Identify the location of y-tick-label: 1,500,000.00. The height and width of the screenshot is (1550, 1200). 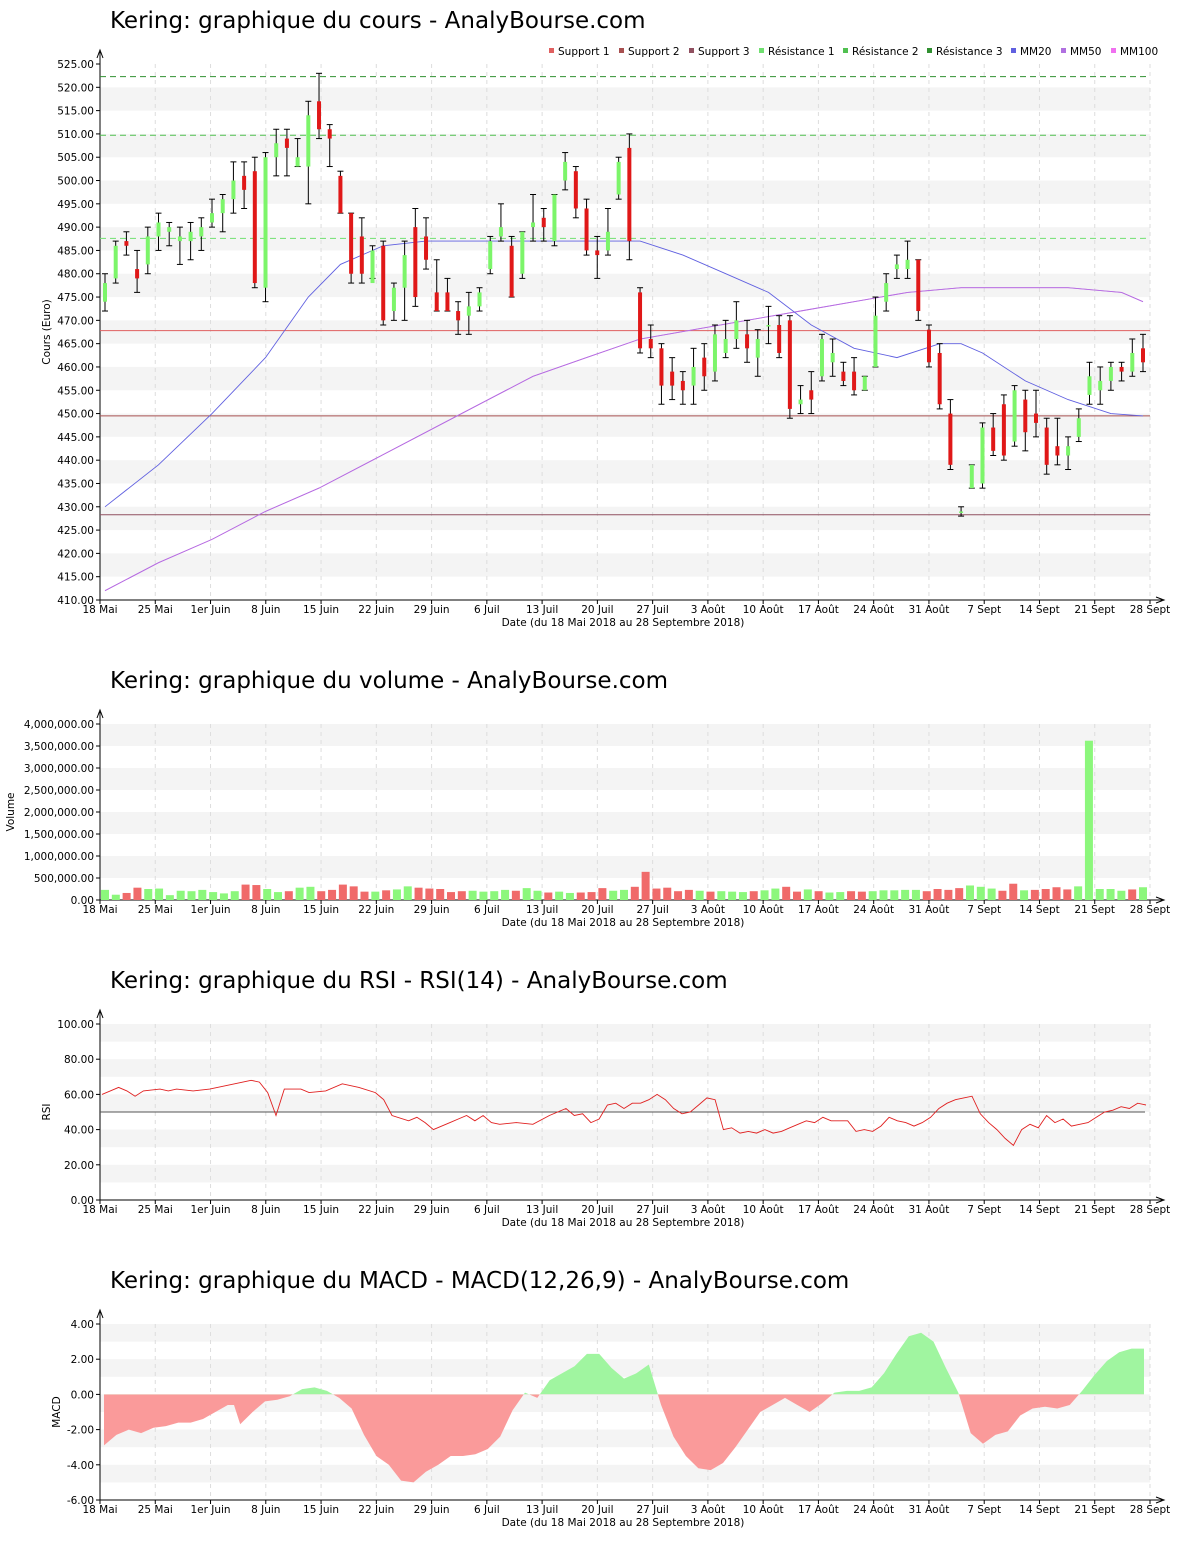
(59, 835).